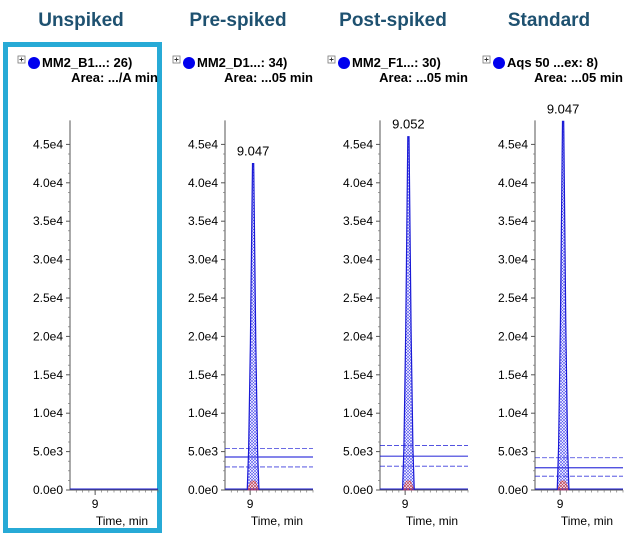 The image size is (633, 556). Describe the element at coordinates (549, 20) in the screenshot. I see `column-title-standard: Standard` at that location.